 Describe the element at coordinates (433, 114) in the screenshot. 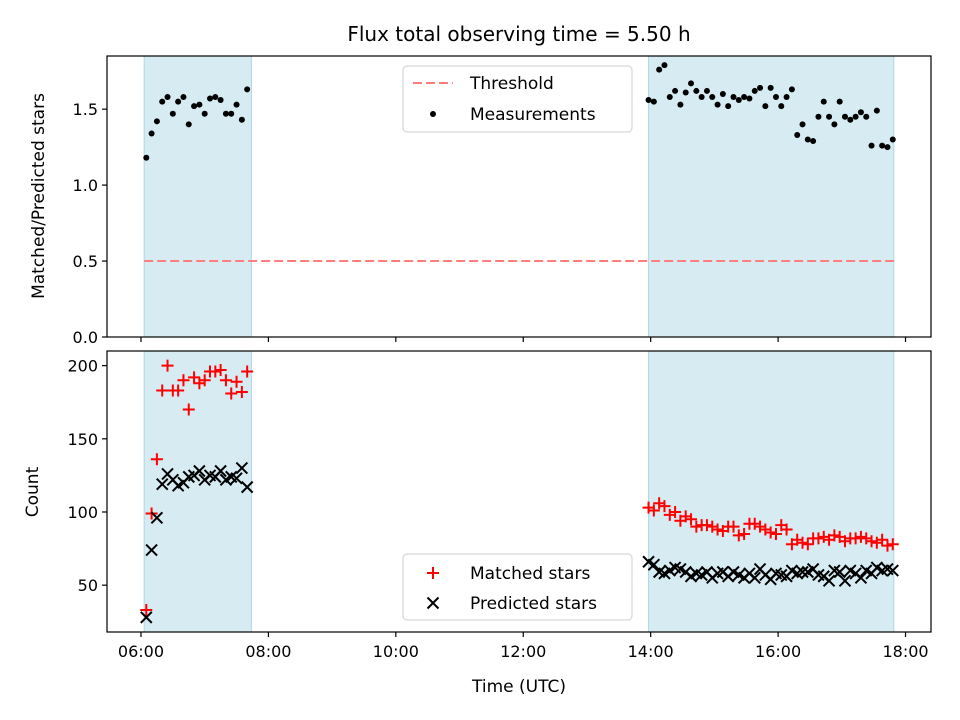

I see `legend-measurements-swatch` at that location.